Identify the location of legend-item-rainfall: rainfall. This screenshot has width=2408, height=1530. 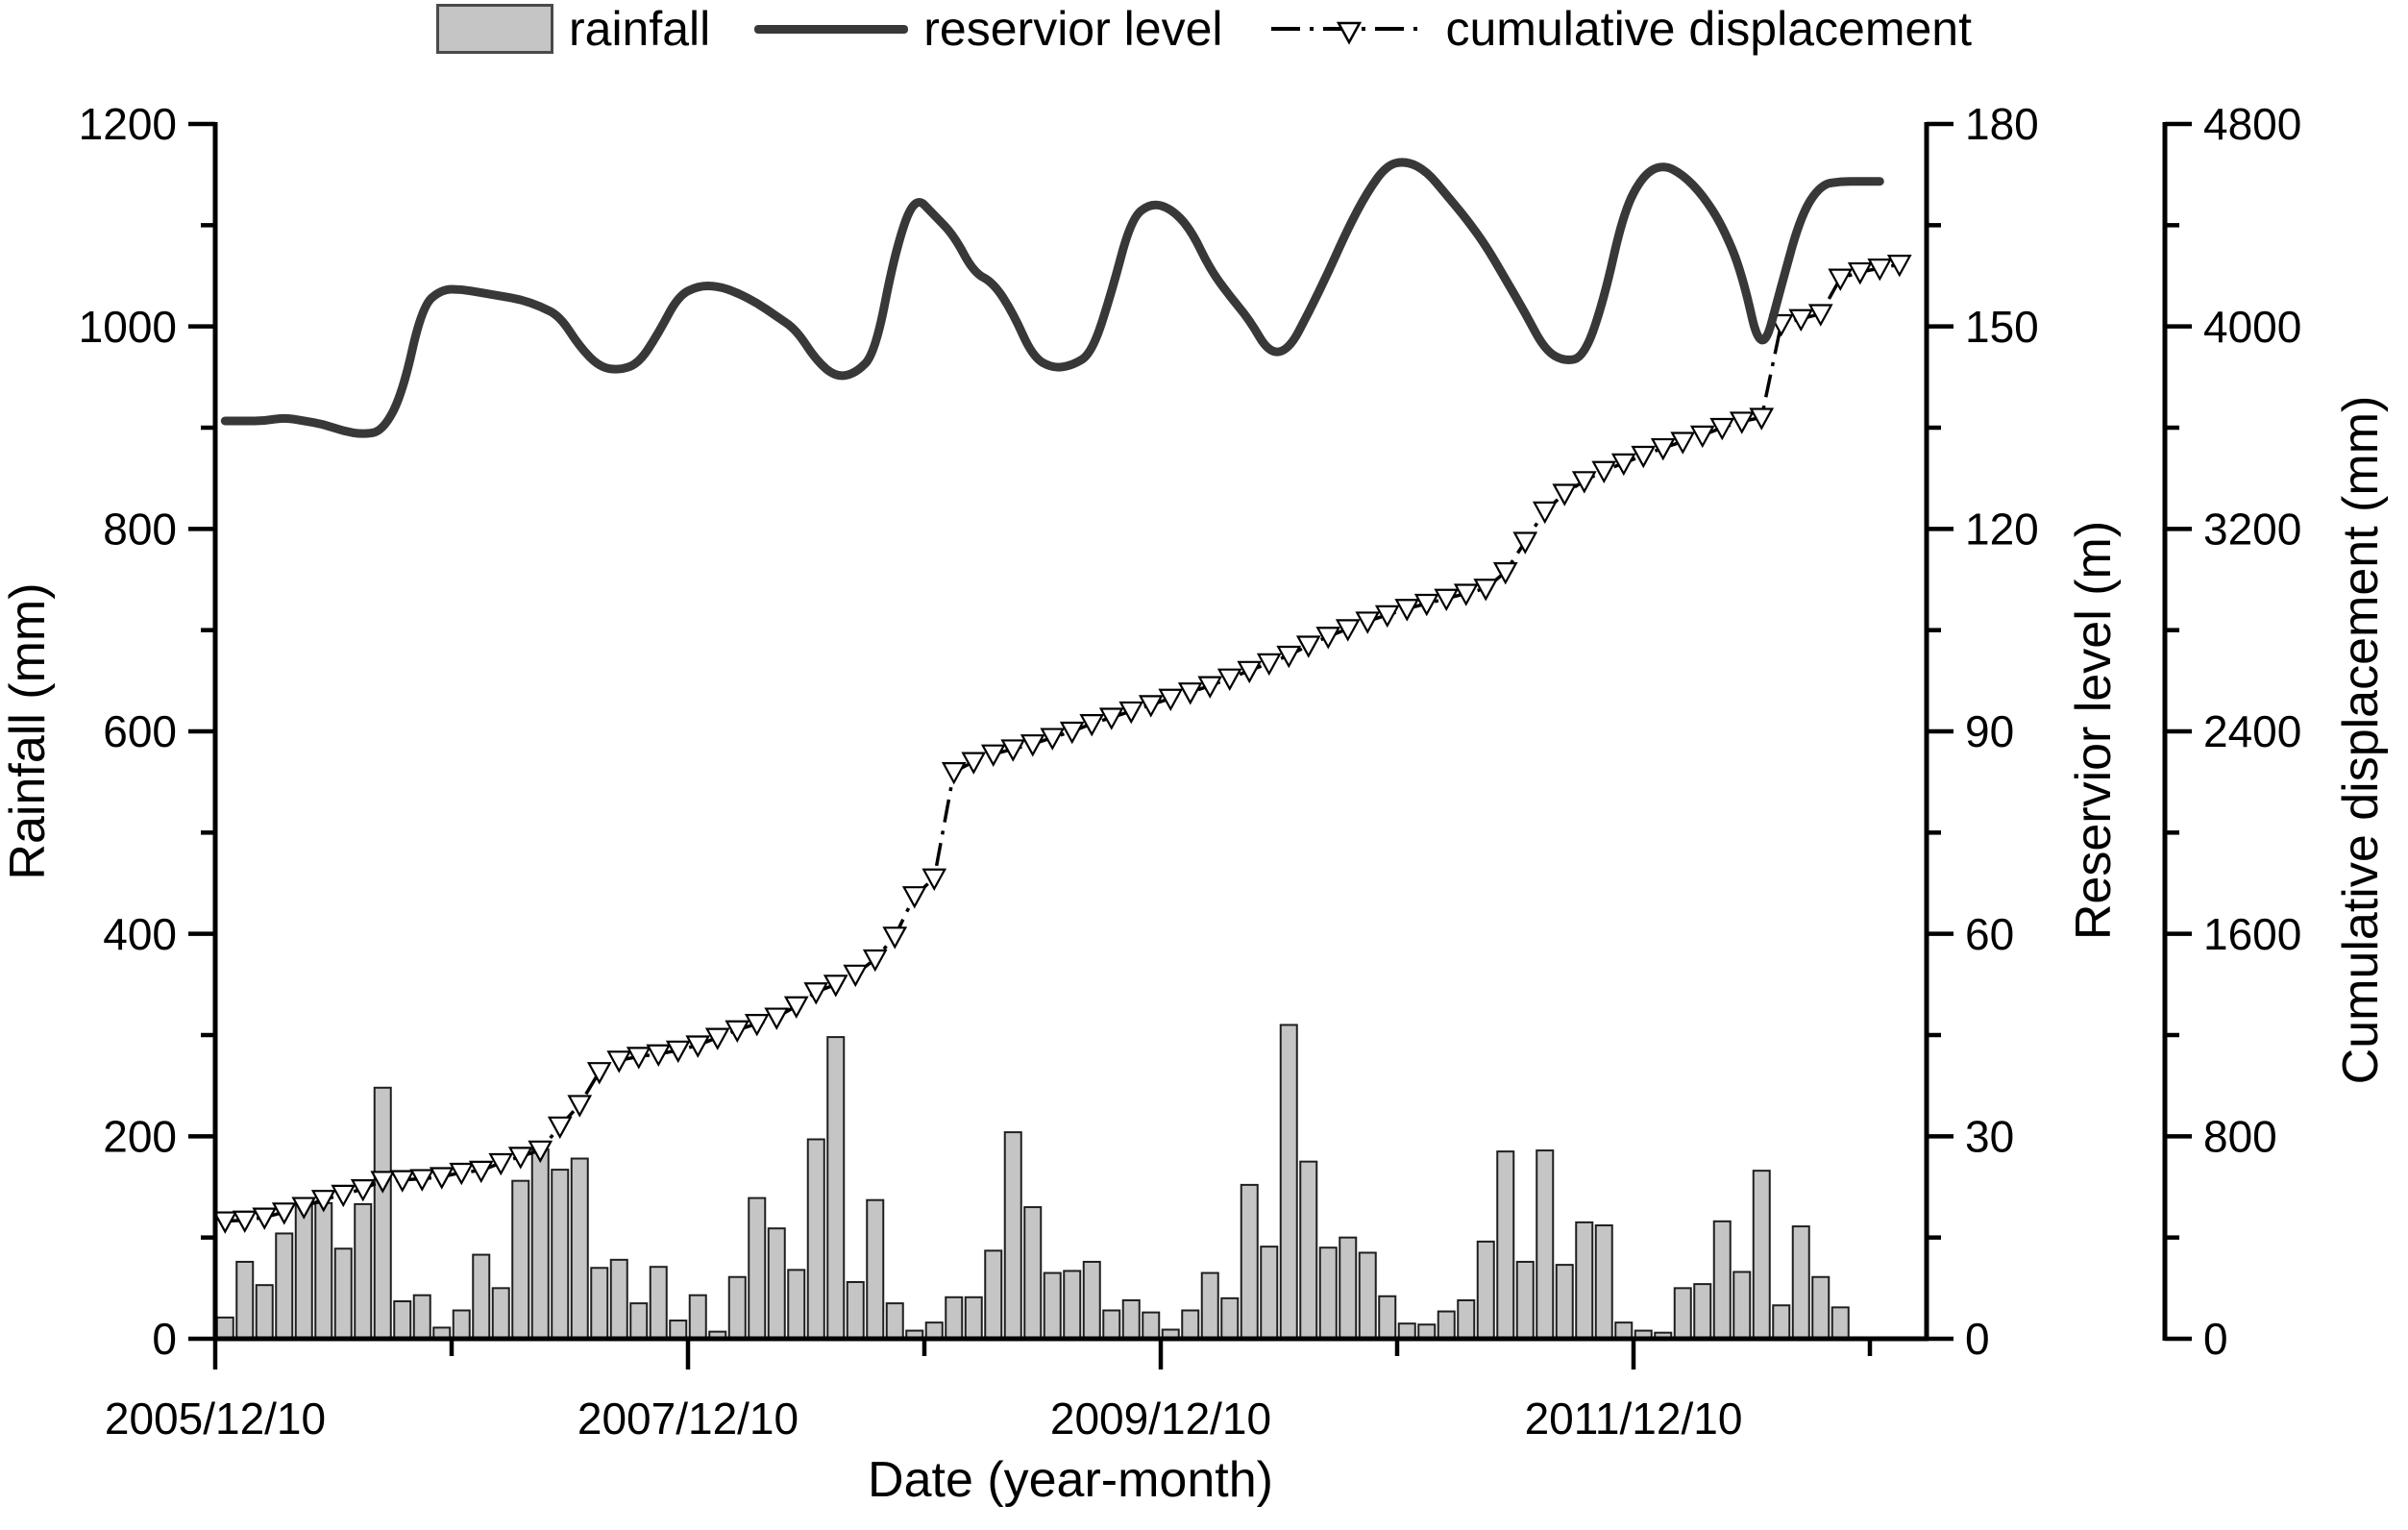
(573, 29).